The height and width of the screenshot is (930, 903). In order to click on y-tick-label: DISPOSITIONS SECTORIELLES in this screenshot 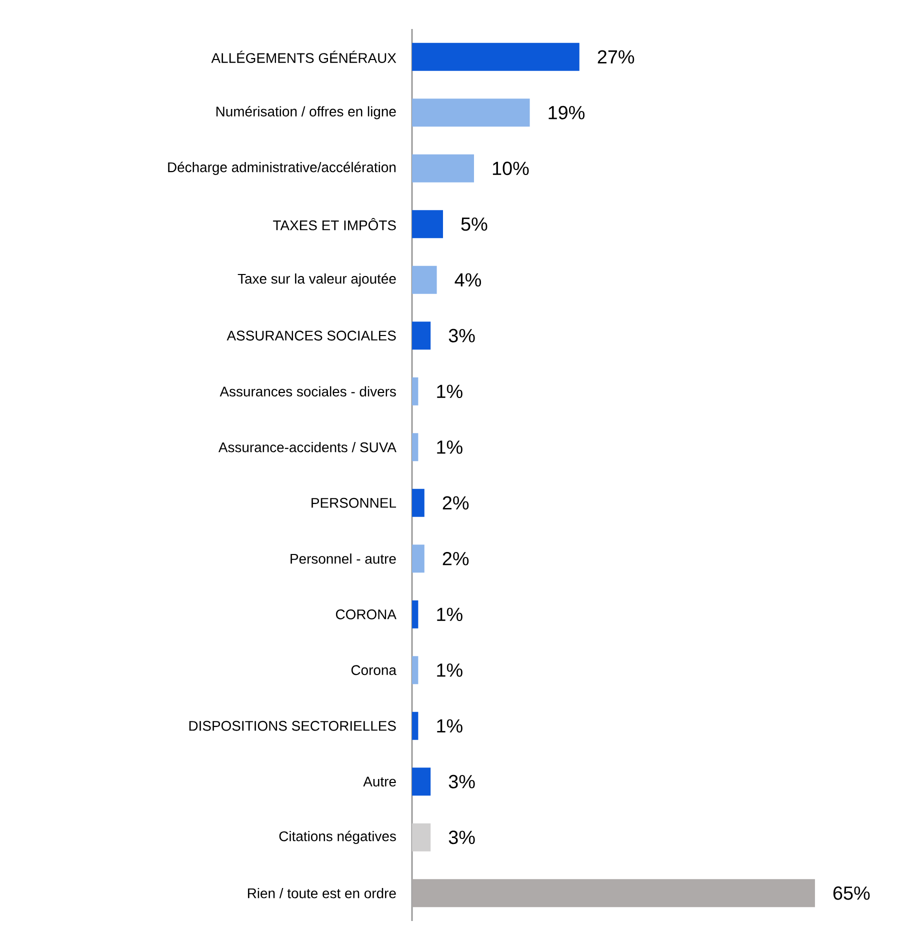, I will do `click(292, 725)`.